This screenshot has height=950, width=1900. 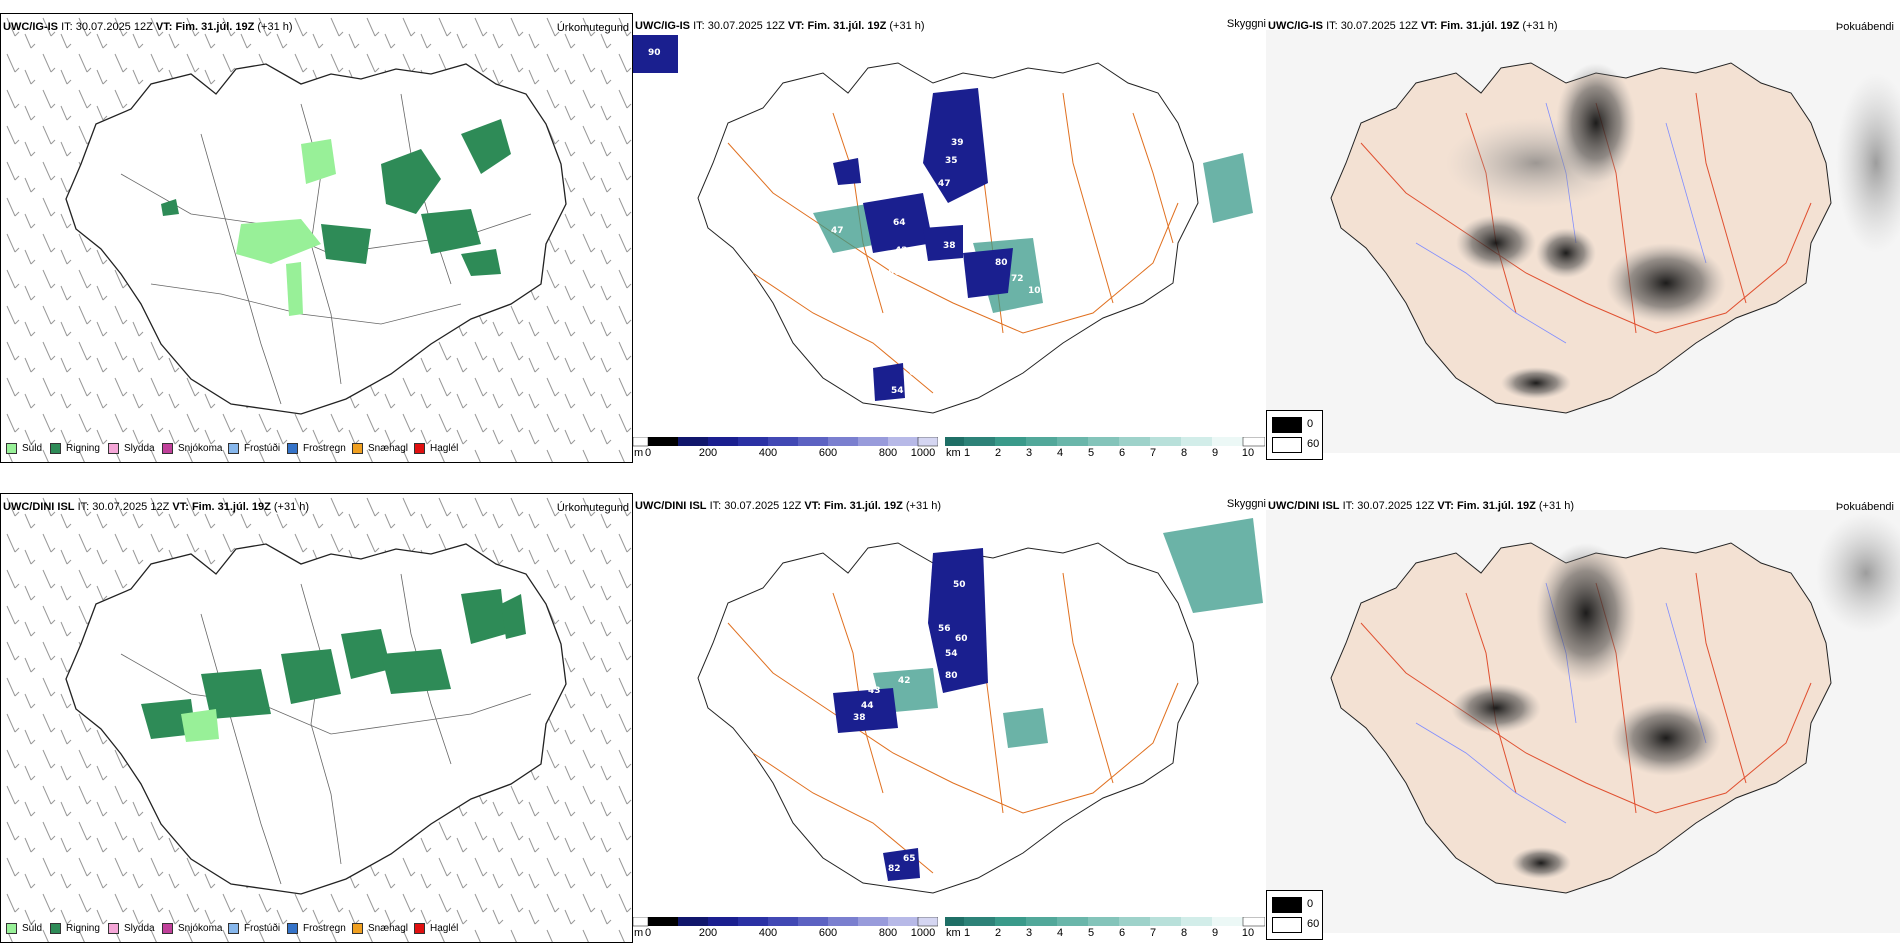 What do you see at coordinates (961, 639) in the screenshot?
I see `cloud-label: 60` at bounding box center [961, 639].